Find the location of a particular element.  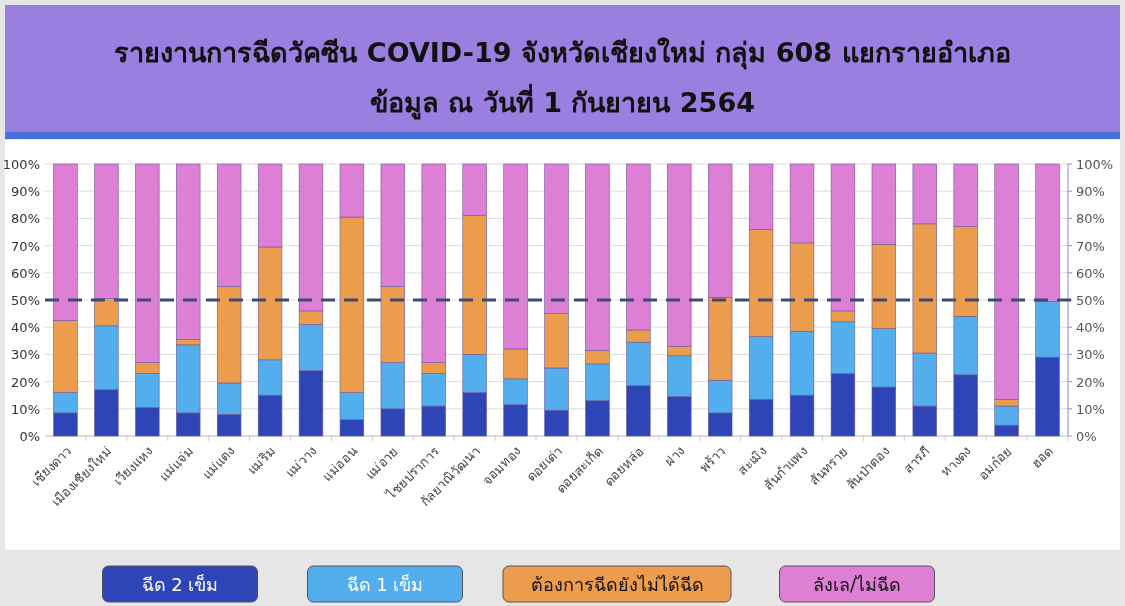

x-tick-label: ฮอด is located at coordinates (1042, 457).